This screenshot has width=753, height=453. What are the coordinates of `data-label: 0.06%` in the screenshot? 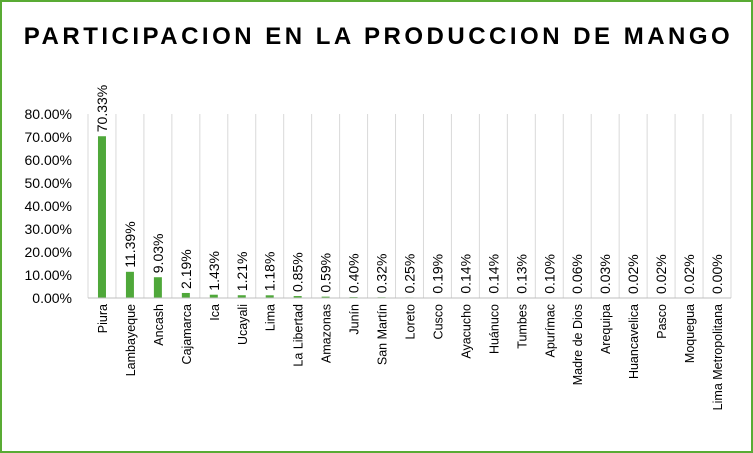 It's located at (577, 274).